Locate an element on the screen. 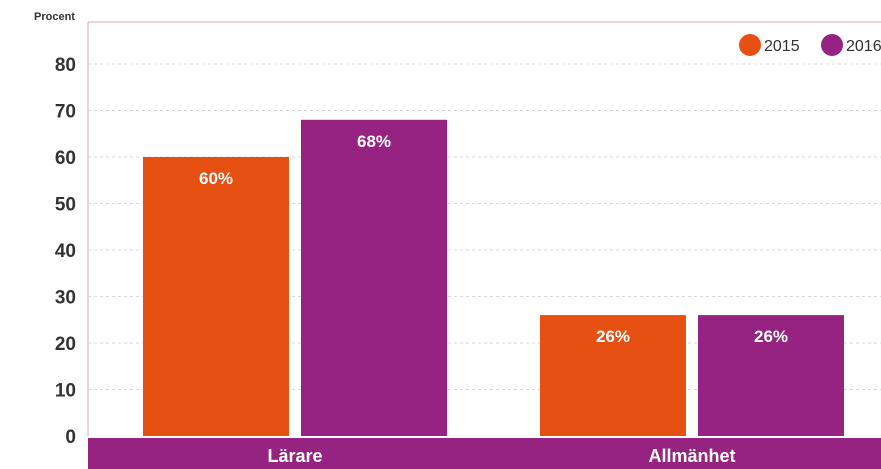  legend-label: 2016 is located at coordinates (863, 46).